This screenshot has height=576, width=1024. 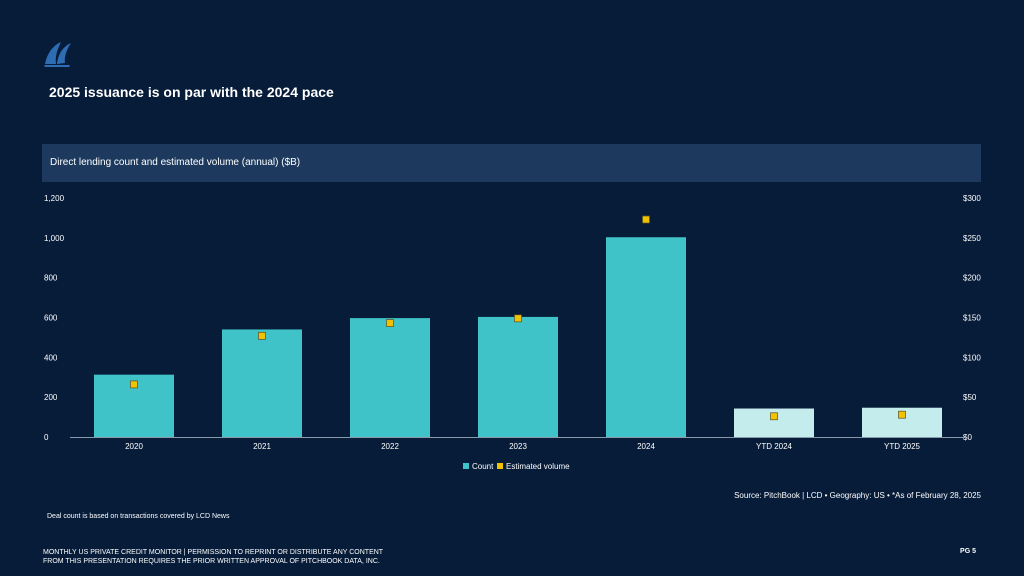 What do you see at coordinates (134, 446) in the screenshot?
I see `x-axis-tick-label: 2020` at bounding box center [134, 446].